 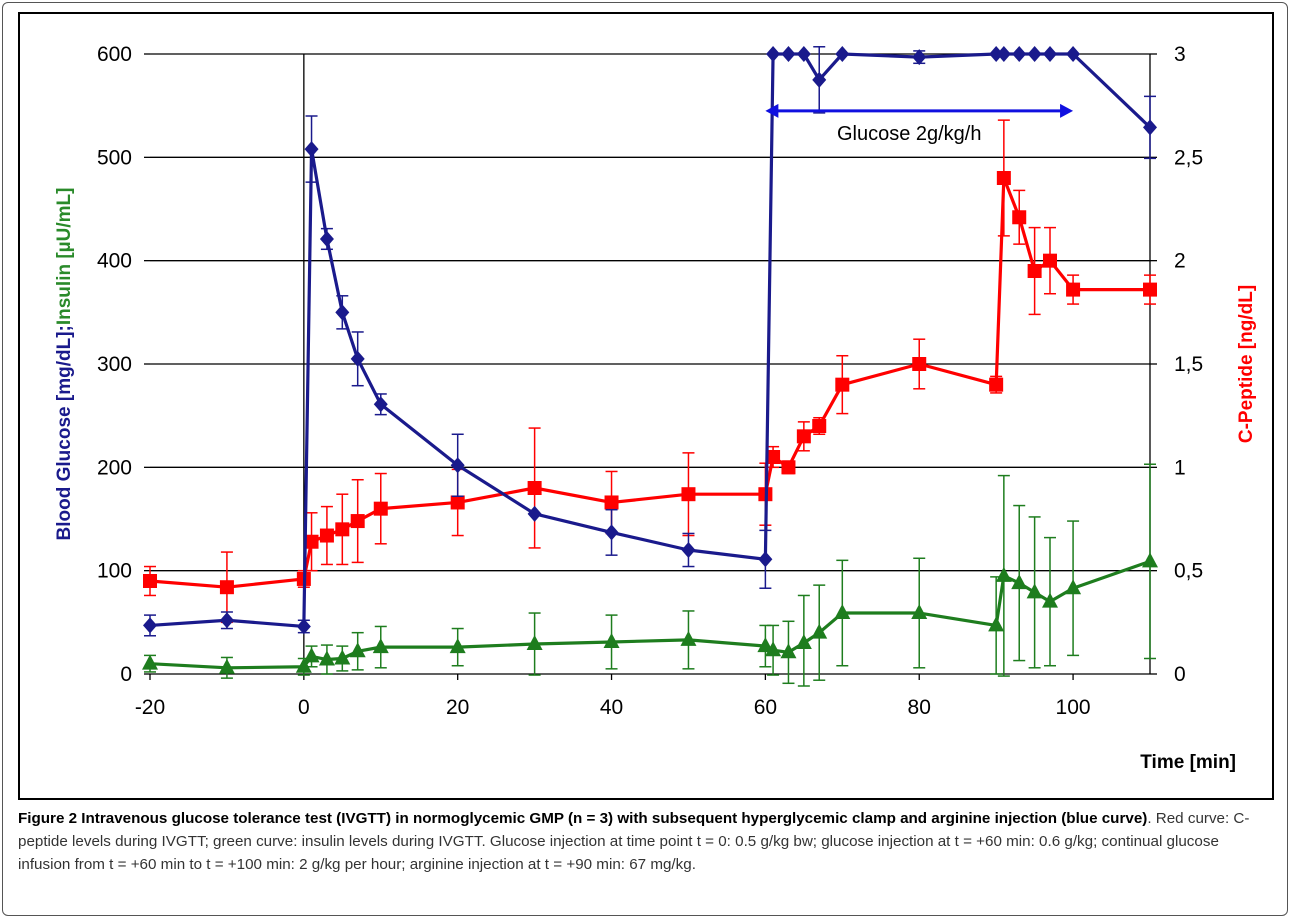 What do you see at coordinates (1180, 467) in the screenshot?
I see `y-right-tick-label: 1` at bounding box center [1180, 467].